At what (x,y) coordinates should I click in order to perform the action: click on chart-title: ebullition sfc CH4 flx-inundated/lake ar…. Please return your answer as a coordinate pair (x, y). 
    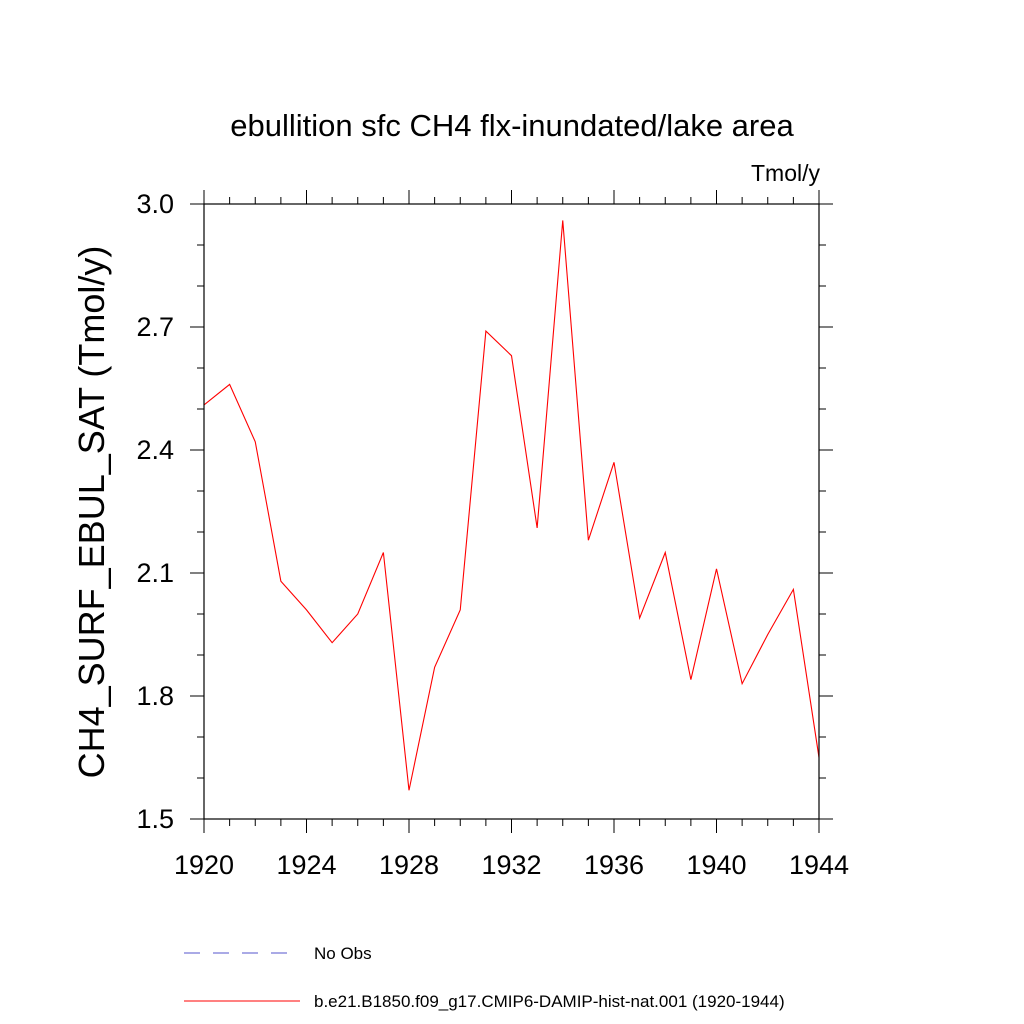
    Looking at the image, I should click on (512, 125).